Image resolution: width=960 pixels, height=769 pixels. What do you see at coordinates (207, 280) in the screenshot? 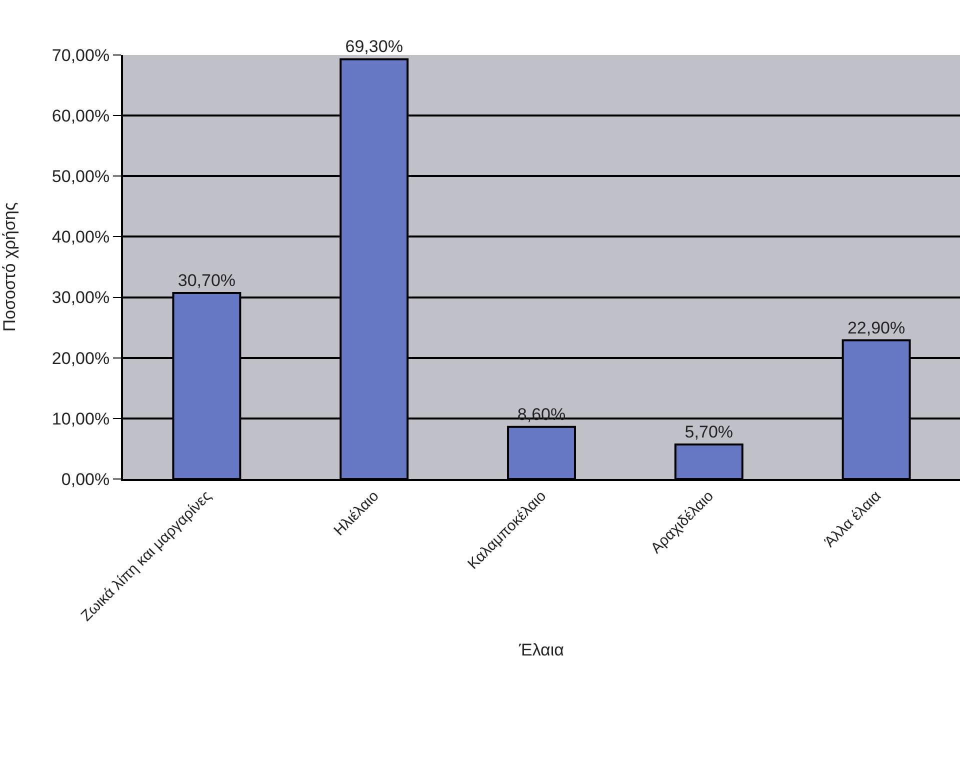
I see `data-label: 30,70%` at bounding box center [207, 280].